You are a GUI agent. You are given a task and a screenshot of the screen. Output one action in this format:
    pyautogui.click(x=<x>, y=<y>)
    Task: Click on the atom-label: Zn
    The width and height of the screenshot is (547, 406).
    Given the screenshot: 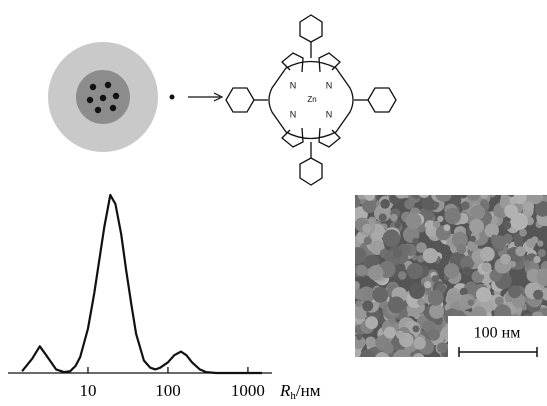 What is the action you would take?
    pyautogui.click(x=311, y=99)
    